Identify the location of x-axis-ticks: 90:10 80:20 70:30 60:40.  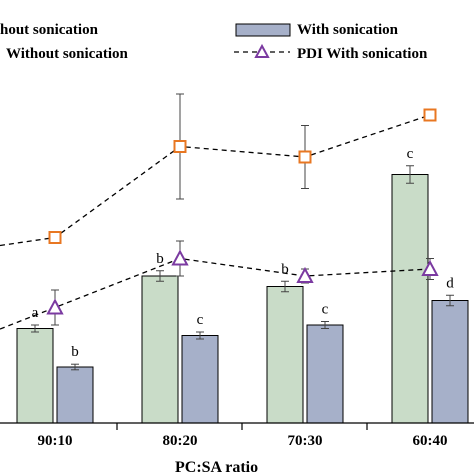
(243, 436).